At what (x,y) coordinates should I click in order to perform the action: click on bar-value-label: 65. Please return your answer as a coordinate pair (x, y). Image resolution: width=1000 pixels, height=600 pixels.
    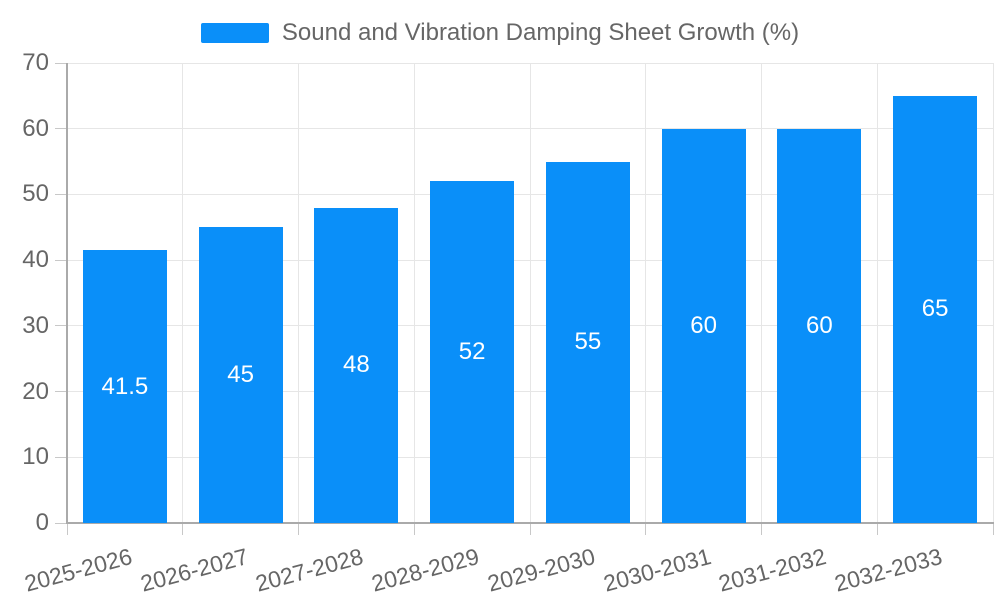
    Looking at the image, I should click on (935, 309).